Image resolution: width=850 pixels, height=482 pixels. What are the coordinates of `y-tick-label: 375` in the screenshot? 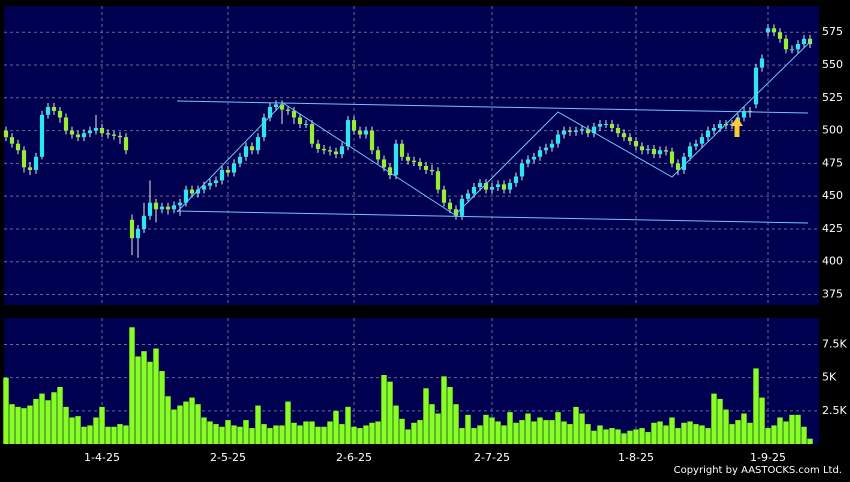 It's located at (832, 294).